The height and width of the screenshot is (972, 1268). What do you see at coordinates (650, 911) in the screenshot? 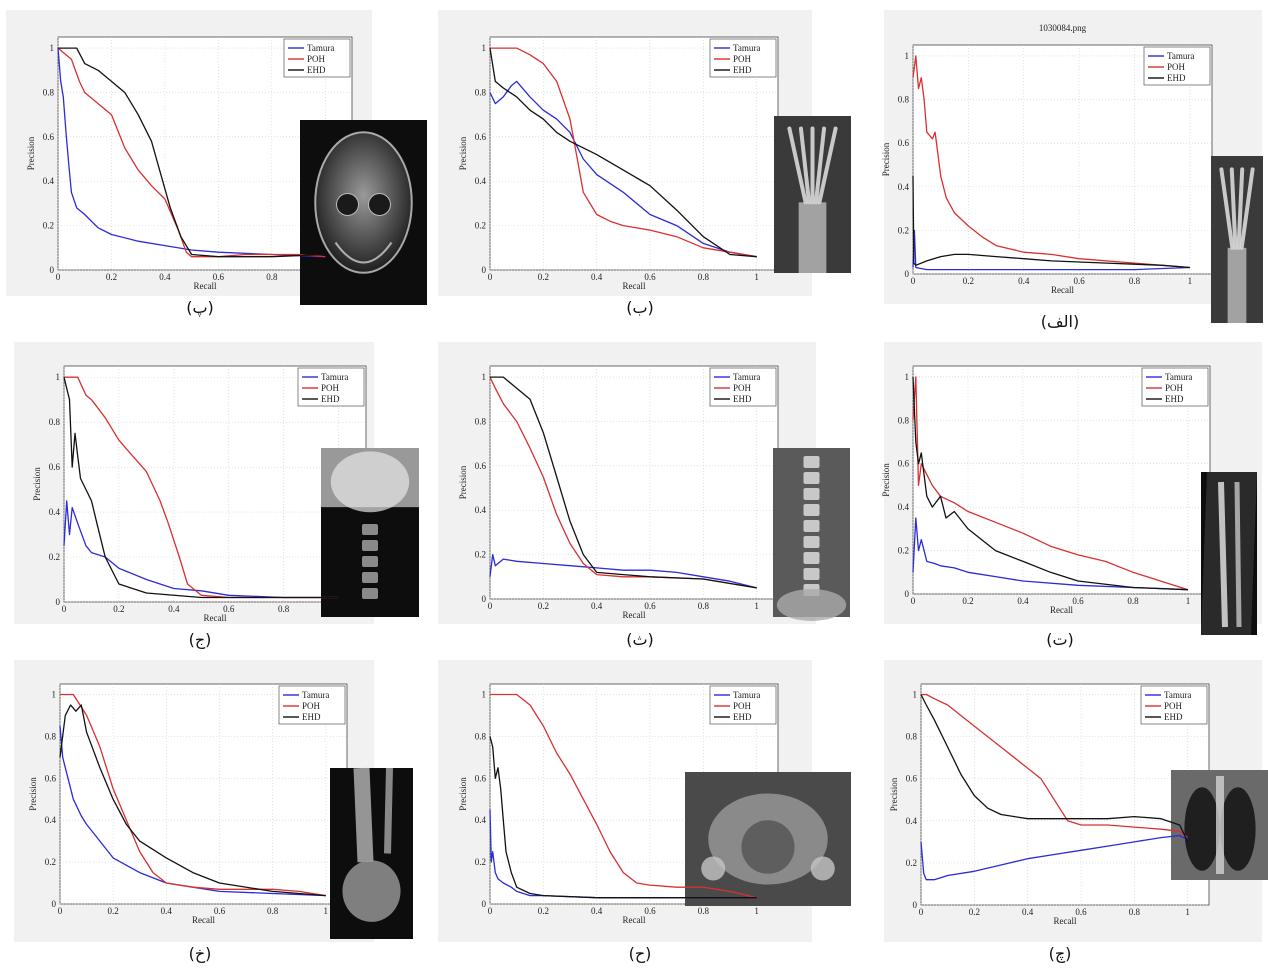
I see `x-tick-label: 0.6` at bounding box center [650, 911].